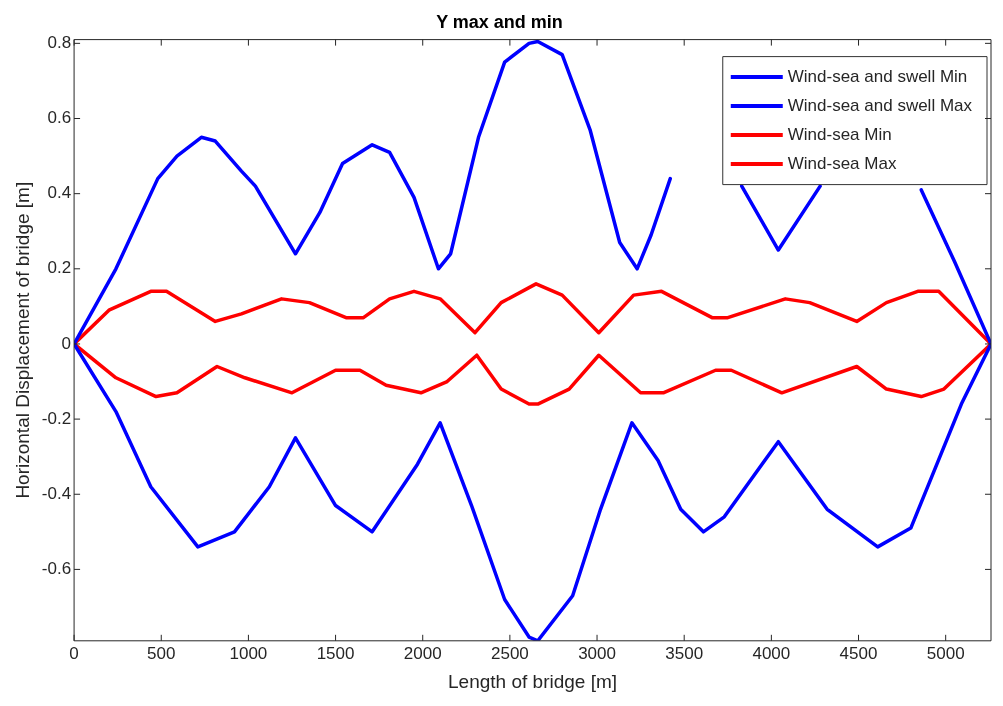  Describe the element at coordinates (59, 118) in the screenshot. I see `y-tick-label: 0.6` at that location.